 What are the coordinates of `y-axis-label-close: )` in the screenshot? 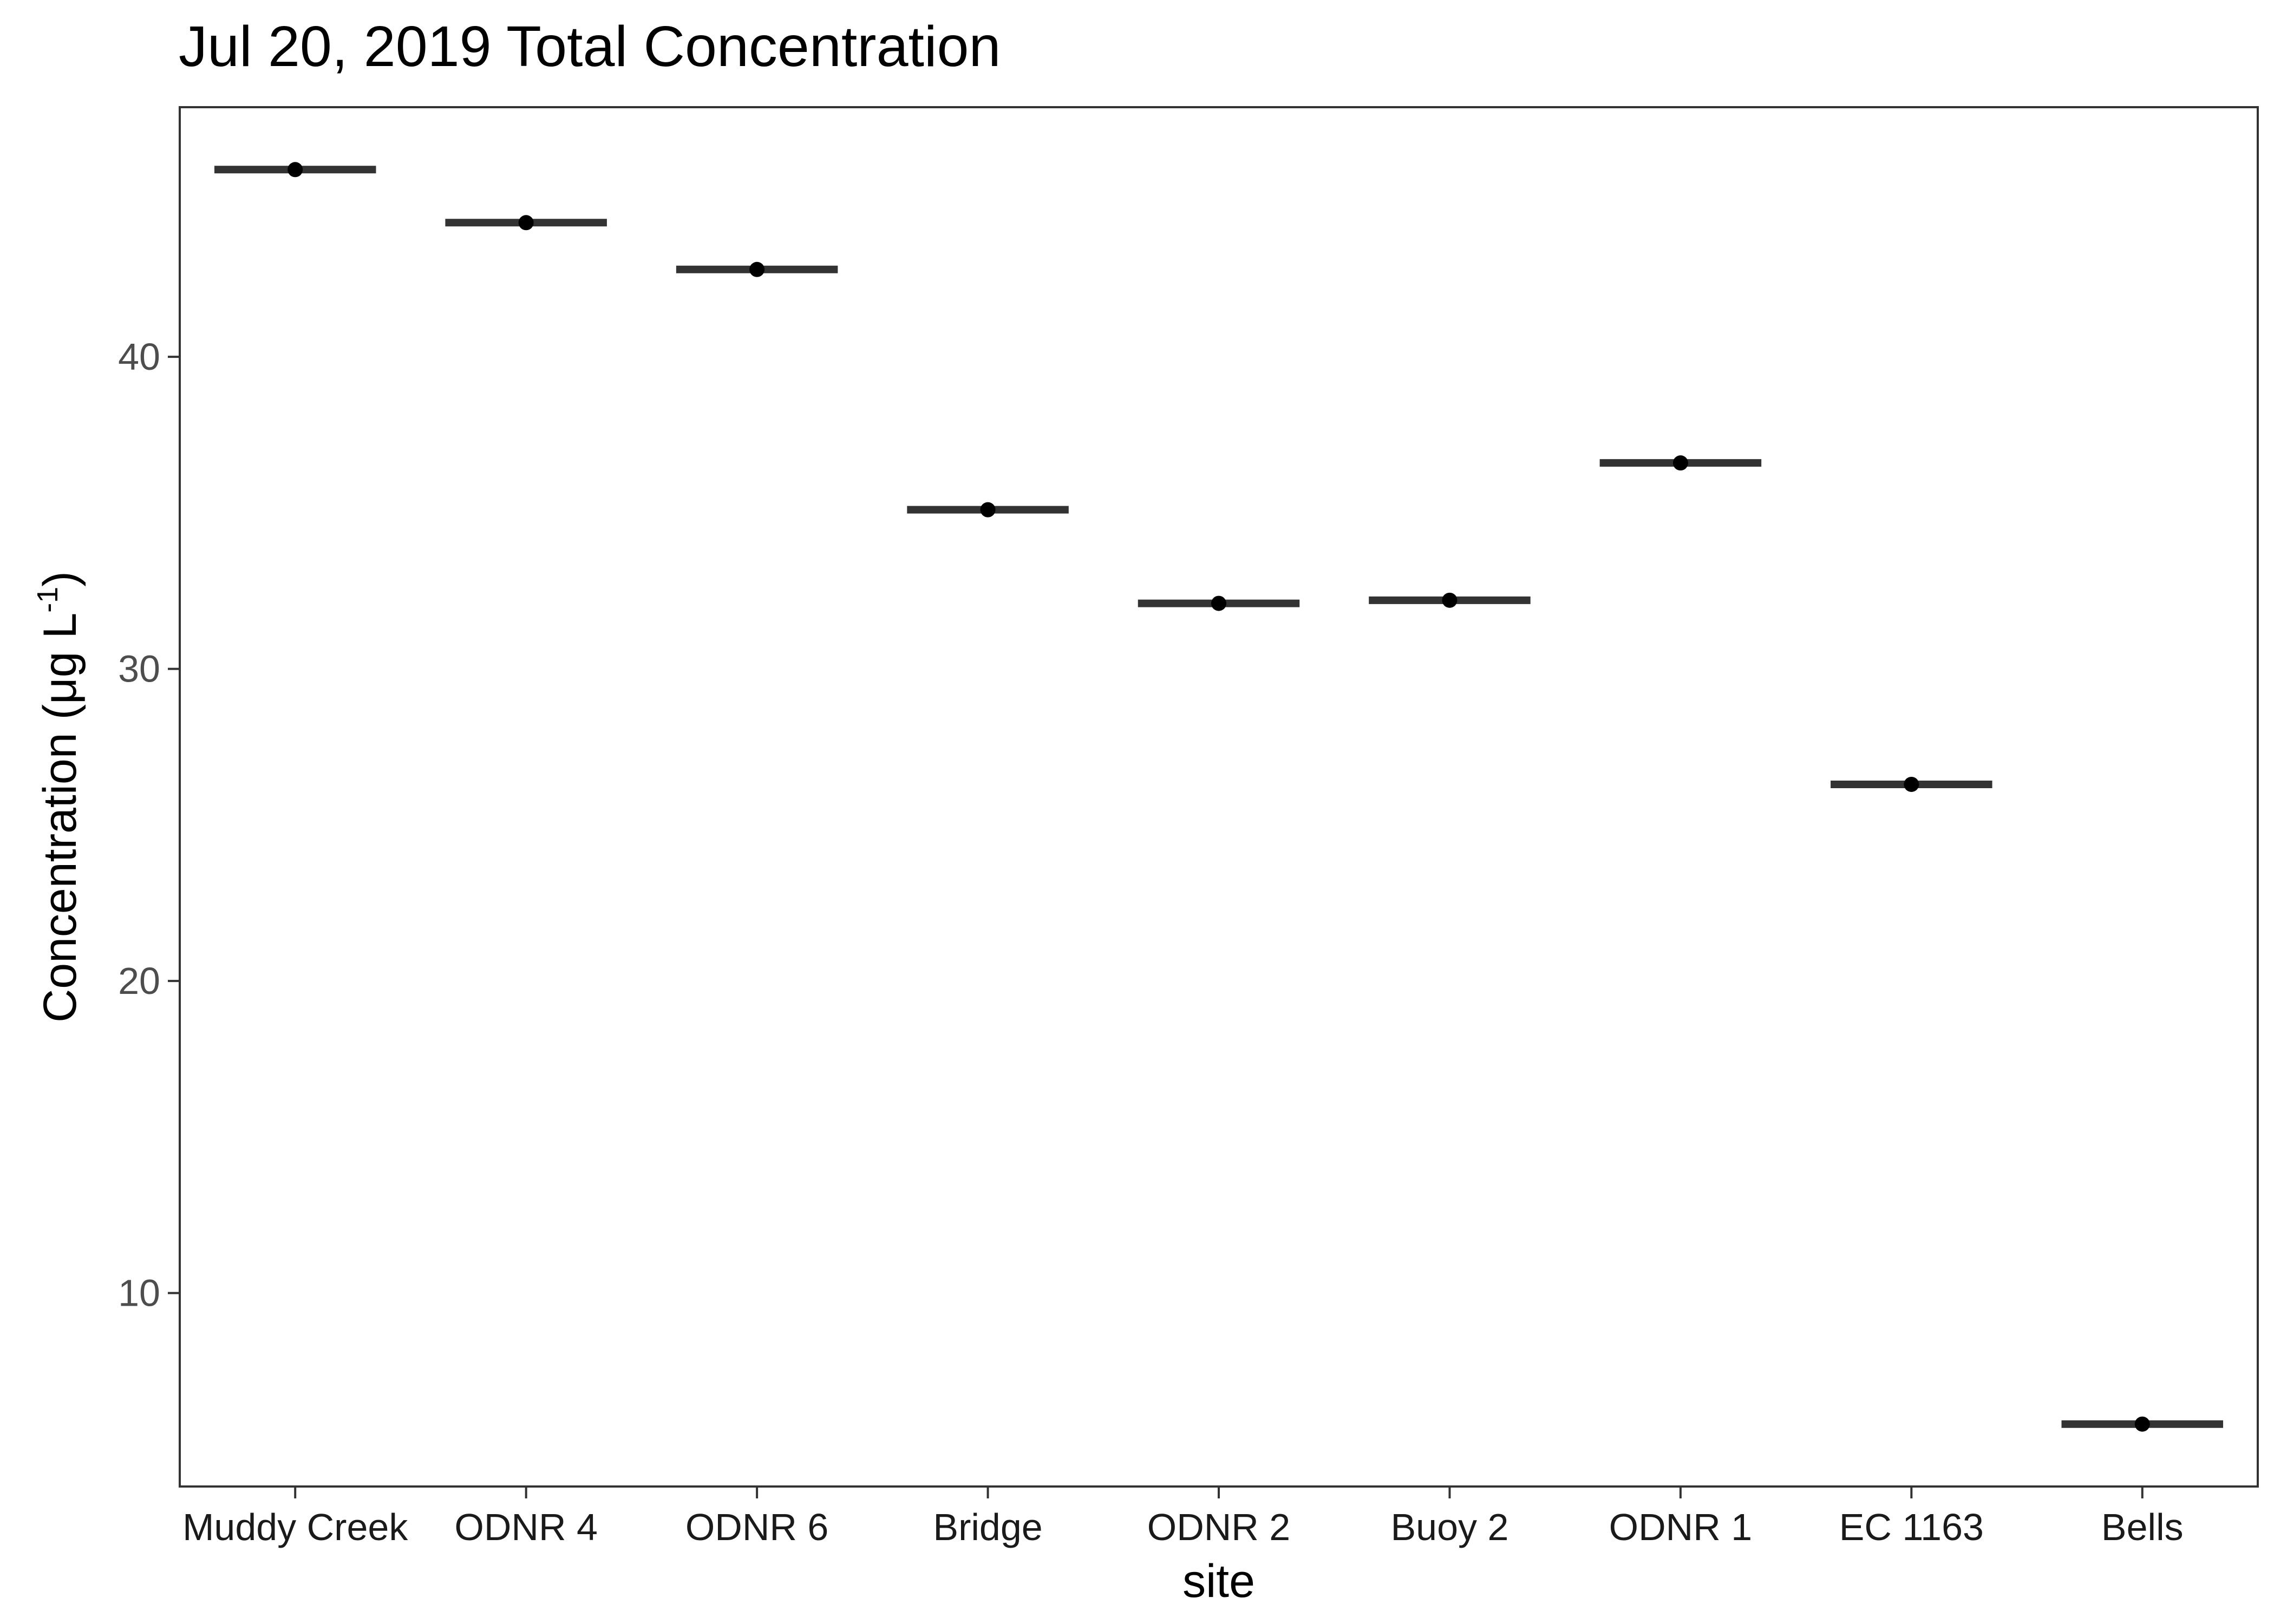 It's located at (60, 579).